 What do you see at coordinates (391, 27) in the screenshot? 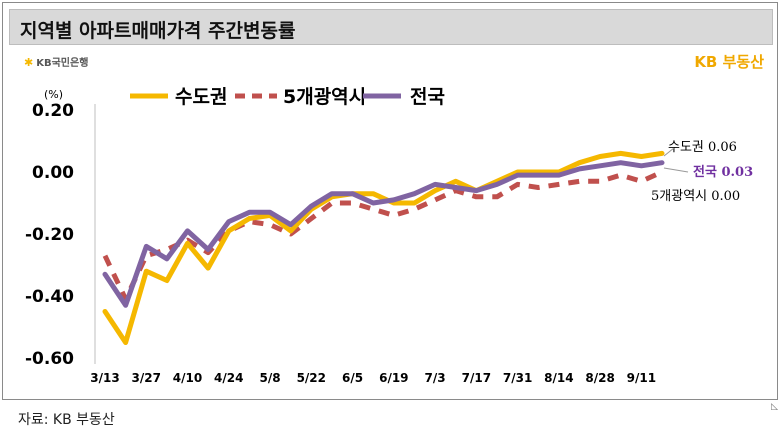
I see `title-bar: 지역별 아파트매매가격 주간변동률` at bounding box center [391, 27].